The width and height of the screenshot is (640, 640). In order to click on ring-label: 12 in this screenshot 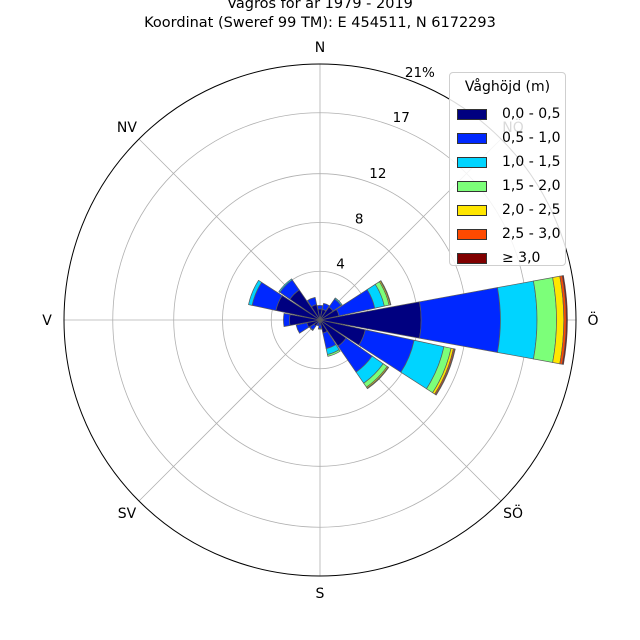, I will do `click(377, 174)`.